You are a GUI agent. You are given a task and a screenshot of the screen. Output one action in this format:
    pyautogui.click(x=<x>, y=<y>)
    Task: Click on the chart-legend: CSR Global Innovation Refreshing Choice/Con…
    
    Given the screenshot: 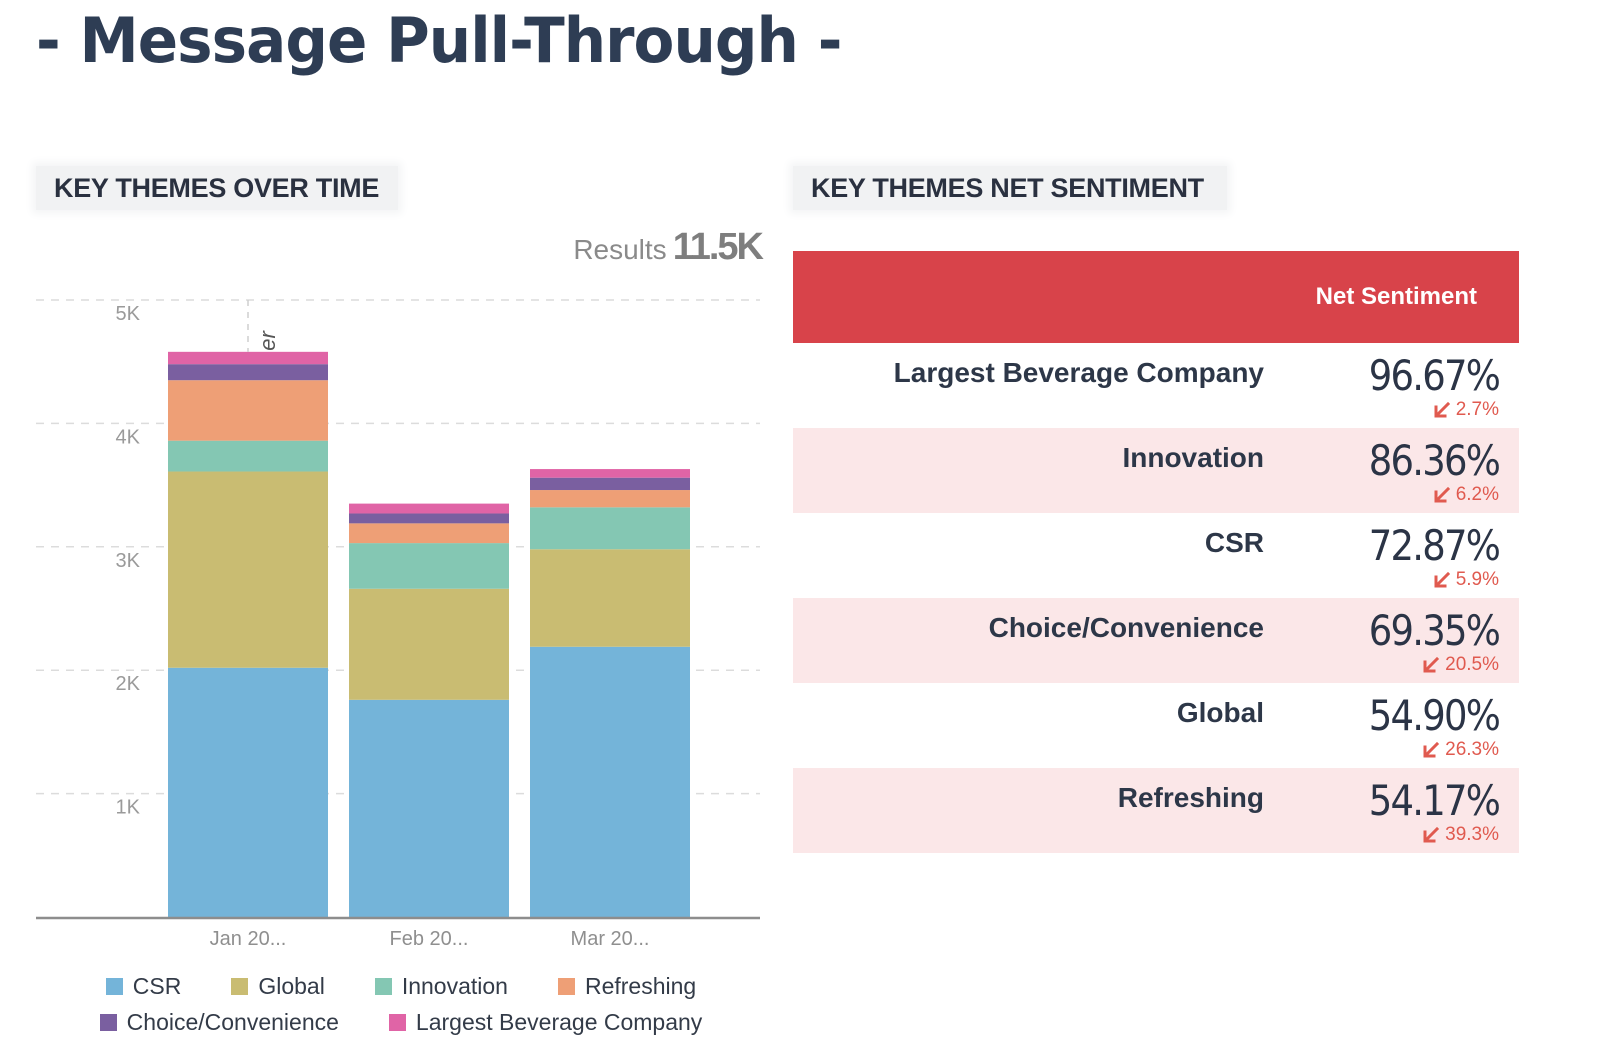 What is the action you would take?
    pyautogui.click(x=401, y=1004)
    